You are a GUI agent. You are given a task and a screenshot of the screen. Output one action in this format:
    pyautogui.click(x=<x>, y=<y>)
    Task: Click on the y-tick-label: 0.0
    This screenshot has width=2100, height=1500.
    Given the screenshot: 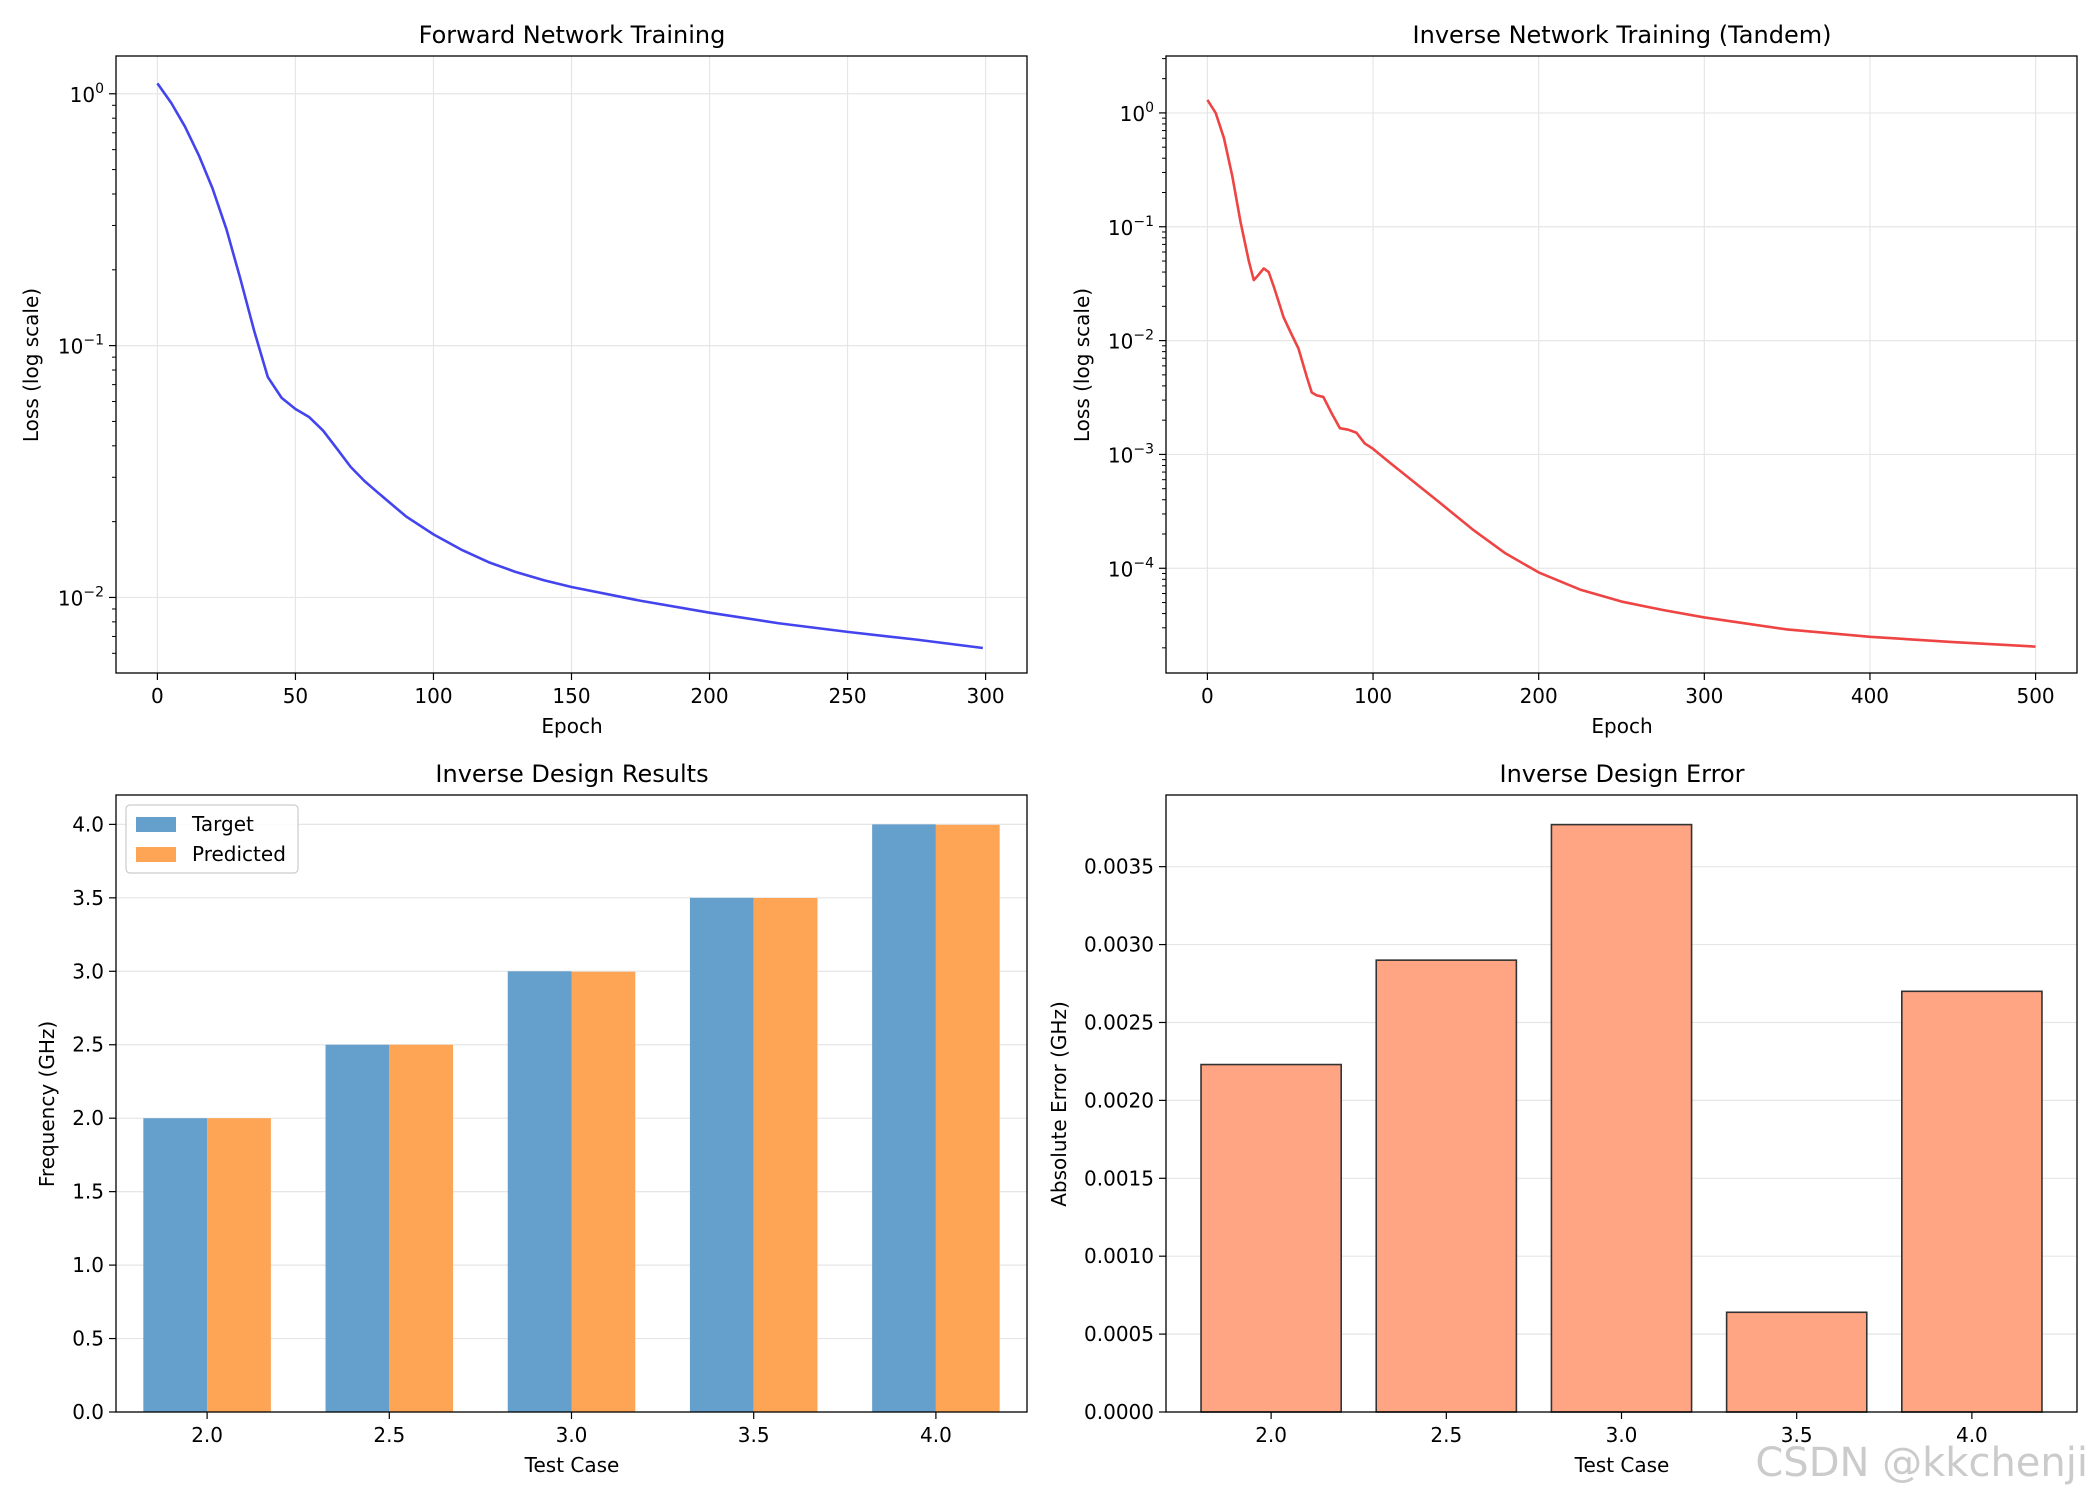 What is the action you would take?
    pyautogui.click(x=88, y=1412)
    